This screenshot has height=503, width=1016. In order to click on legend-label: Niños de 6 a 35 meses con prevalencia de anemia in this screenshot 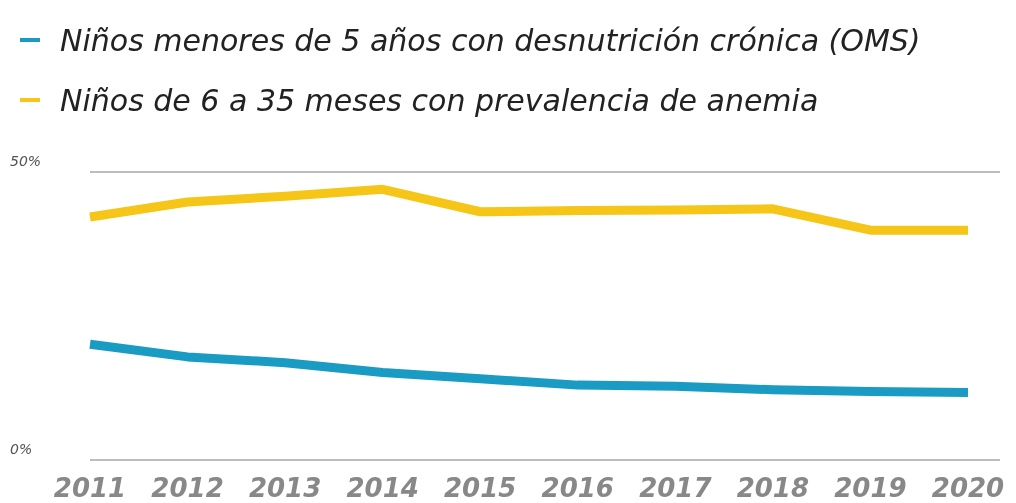, I will do `click(439, 100)`.